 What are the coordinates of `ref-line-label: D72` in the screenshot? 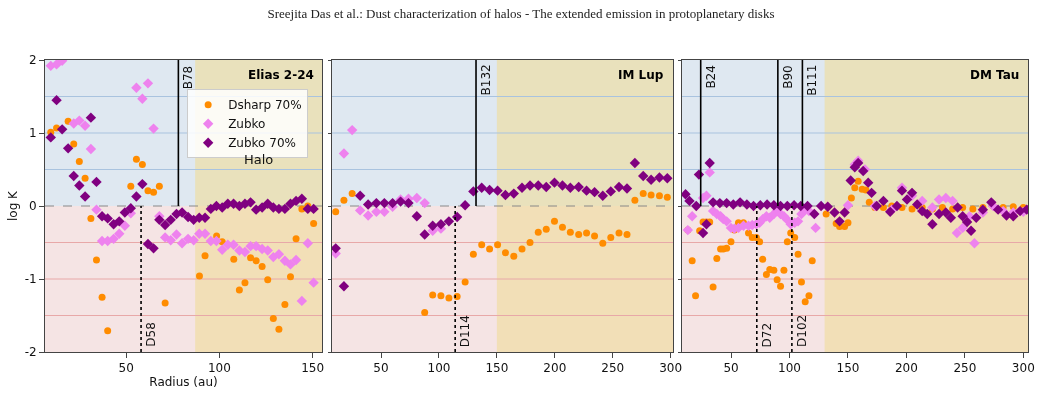 It's located at (767, 335).